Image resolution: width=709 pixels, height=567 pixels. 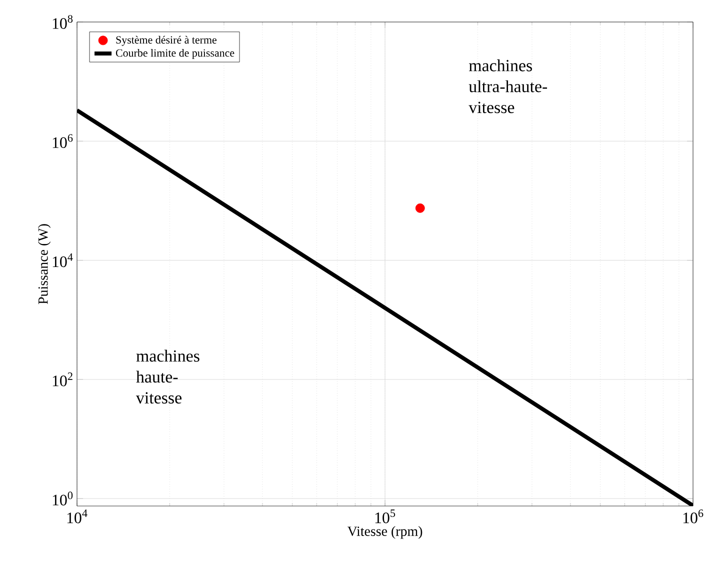 I want to click on legend-label: Système désiré à terme, so click(x=166, y=41).